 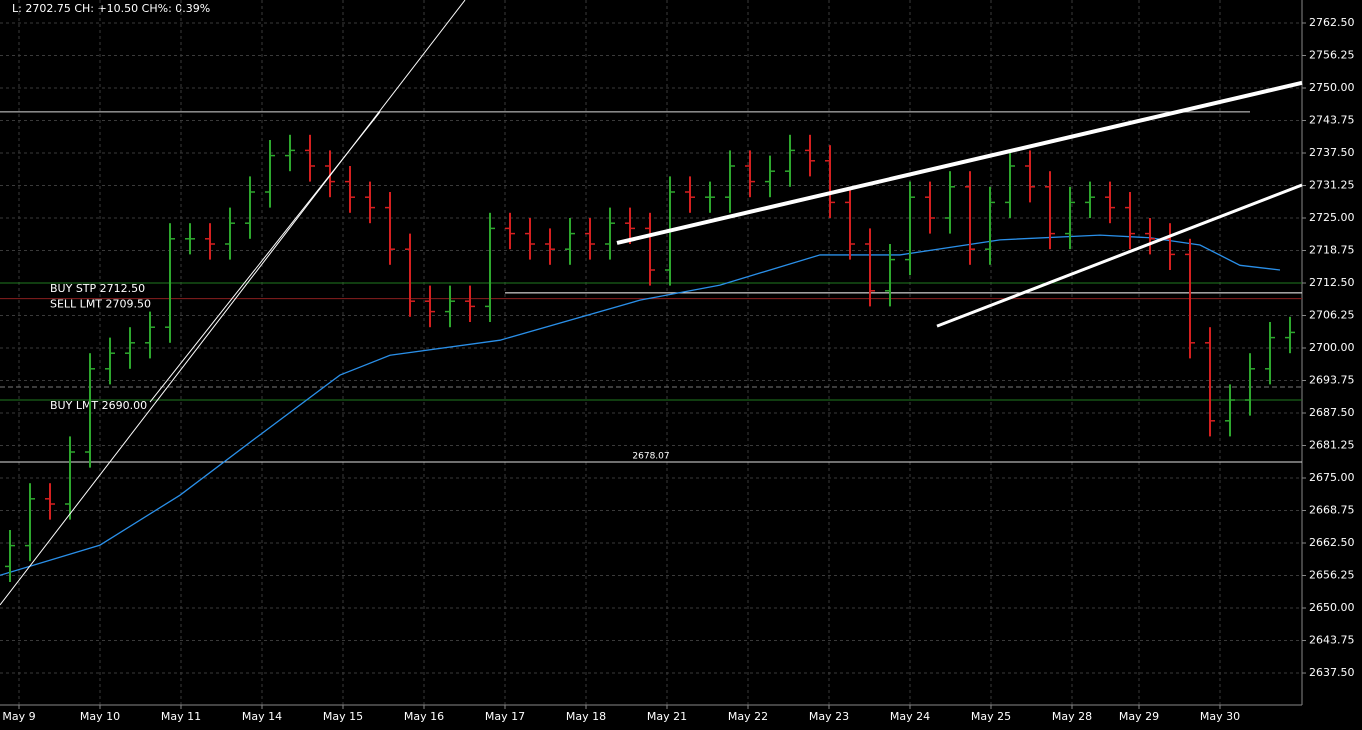 What do you see at coordinates (97, 288) in the screenshot?
I see `order-label: BUY STP 2712.50` at bounding box center [97, 288].